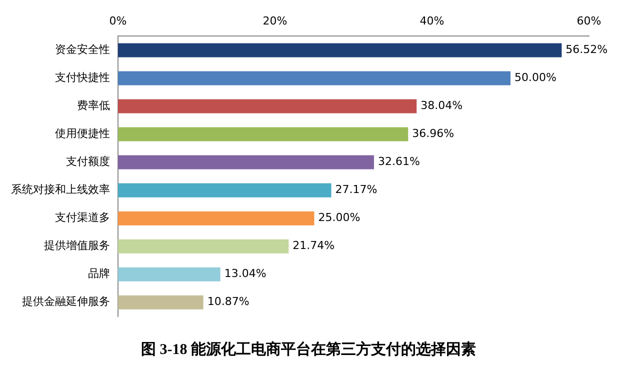  Describe the element at coordinates (535, 77) in the screenshot. I see `data-label: 50.00%` at that location.